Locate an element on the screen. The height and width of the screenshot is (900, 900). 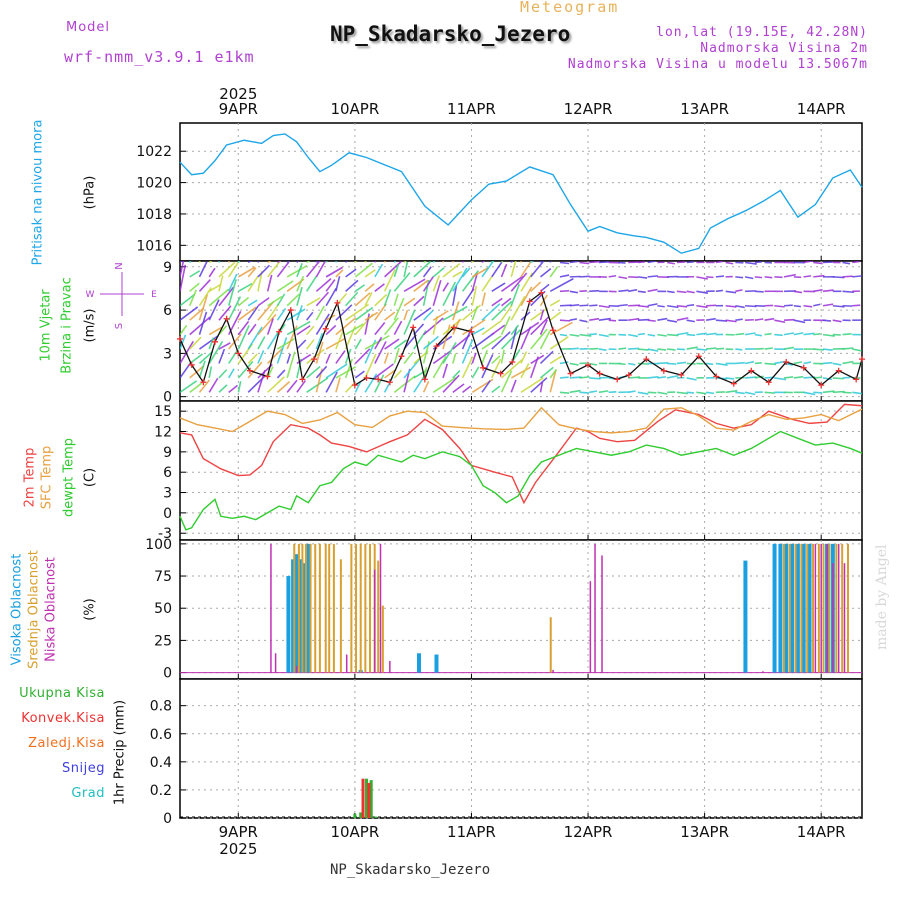
compass-s: S is located at coordinates (119, 326).